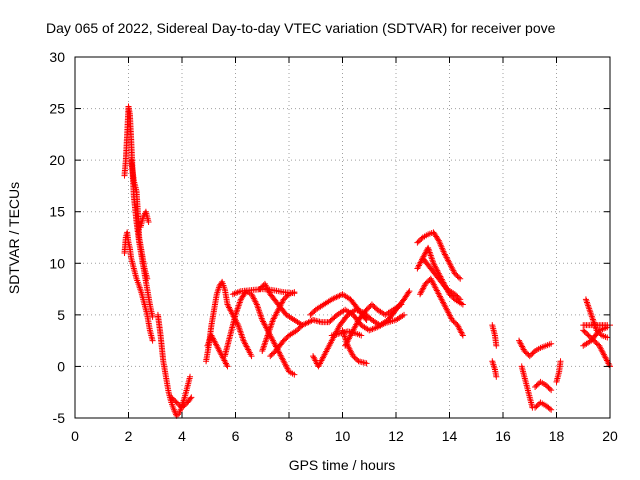 The width and height of the screenshot is (640, 480). I want to click on y-tick-label: 15, so click(57, 212).